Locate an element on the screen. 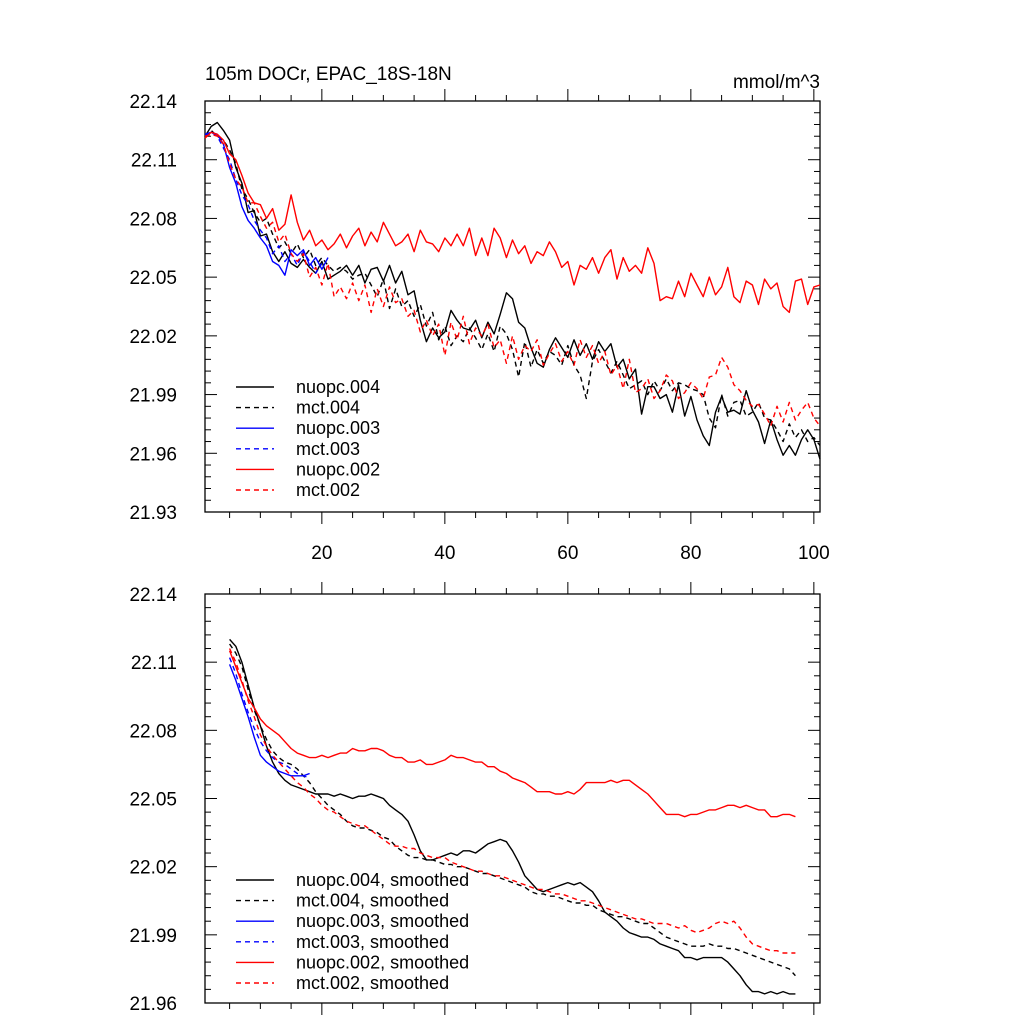  legend-label: mct.004, smoothed is located at coordinates (372, 901).